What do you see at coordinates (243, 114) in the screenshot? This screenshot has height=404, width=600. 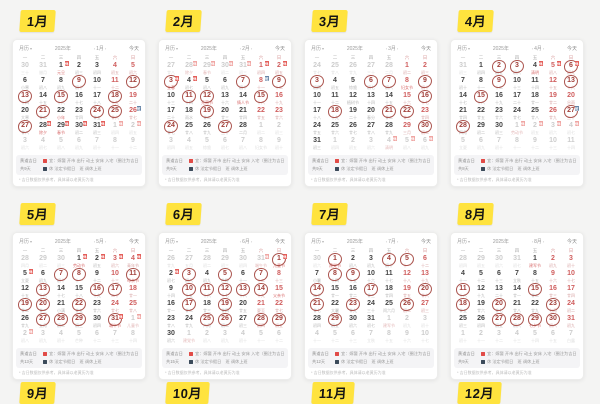 I see `date-cell: 21 廿四` at bounding box center [243, 114].